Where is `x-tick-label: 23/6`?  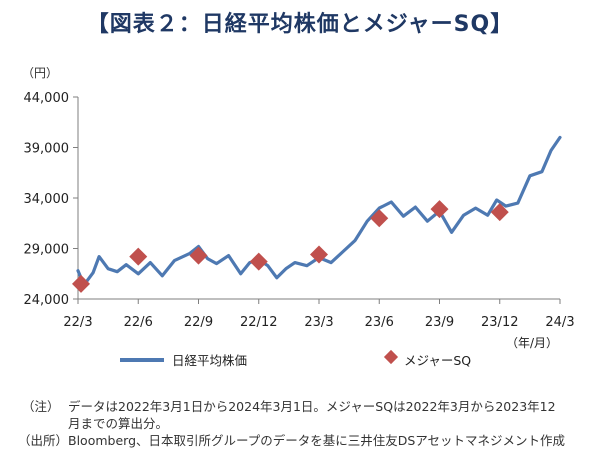 x-tick-label: 23/6 is located at coordinates (379, 322).